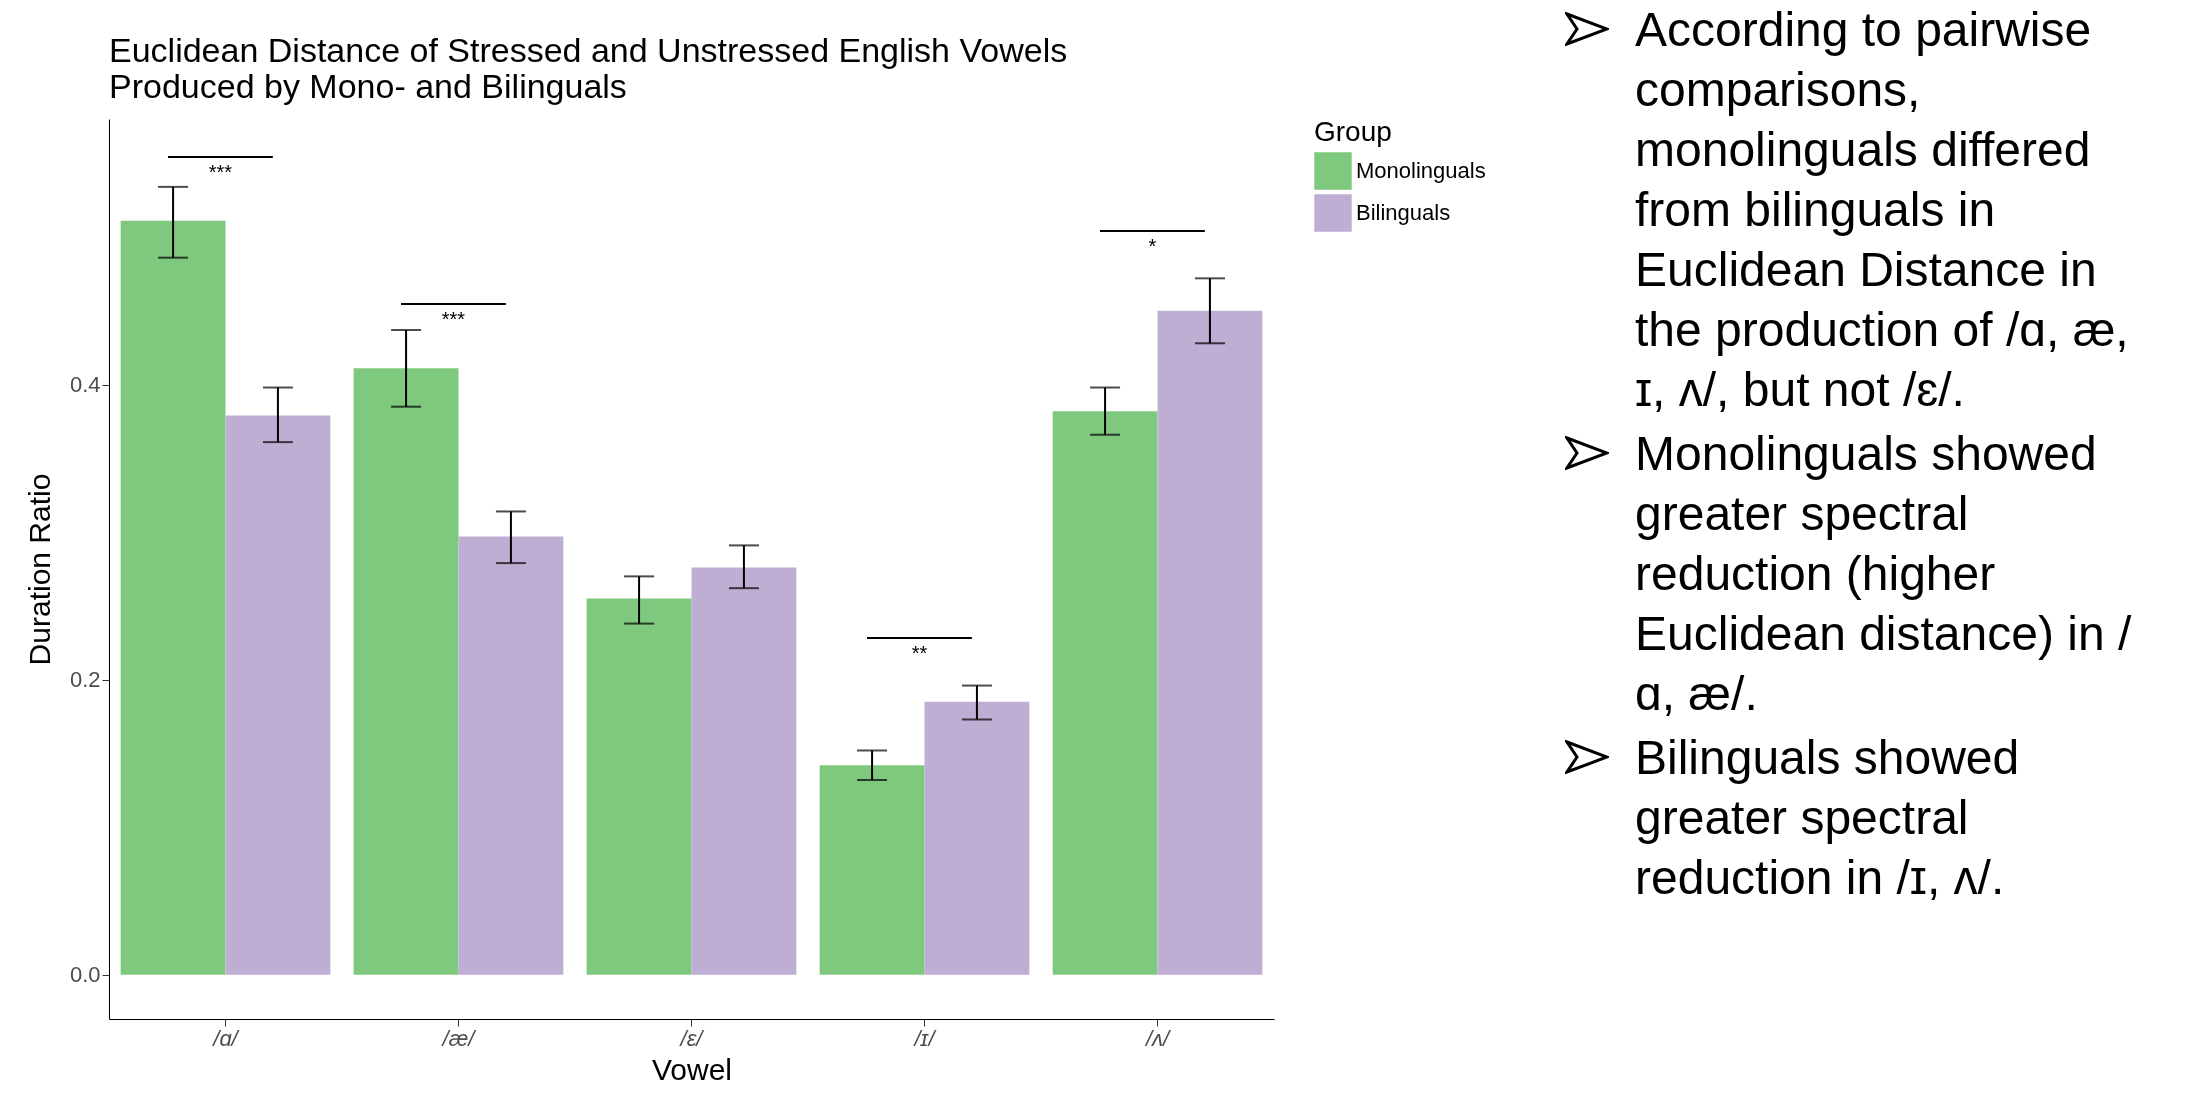  I want to click on legend-label: Monolinguals, so click(1421, 170).